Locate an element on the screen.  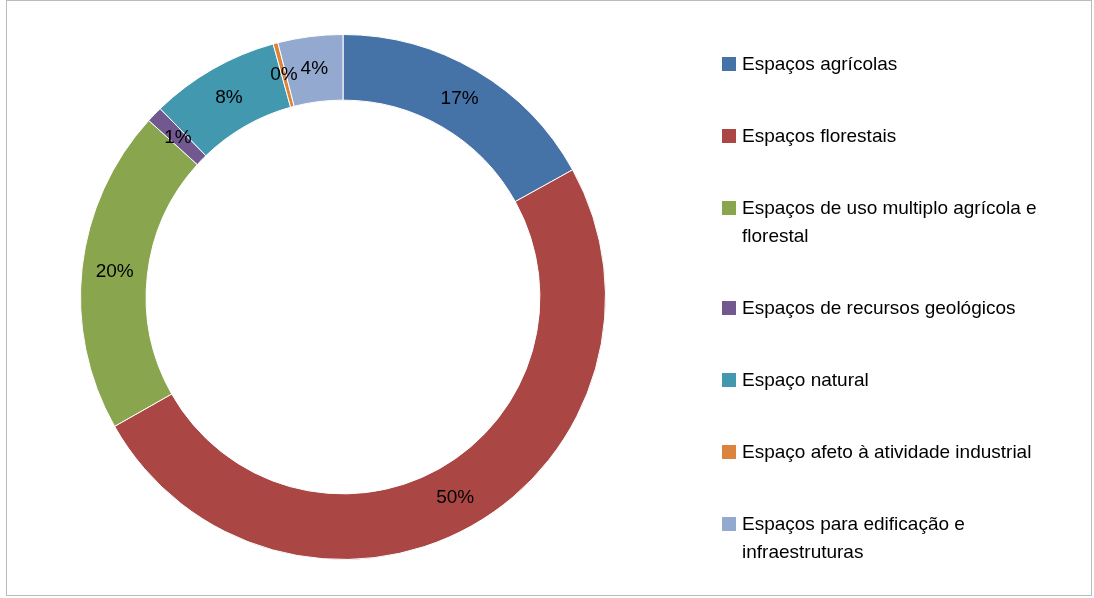
data-label: 4% is located at coordinates (314, 68).